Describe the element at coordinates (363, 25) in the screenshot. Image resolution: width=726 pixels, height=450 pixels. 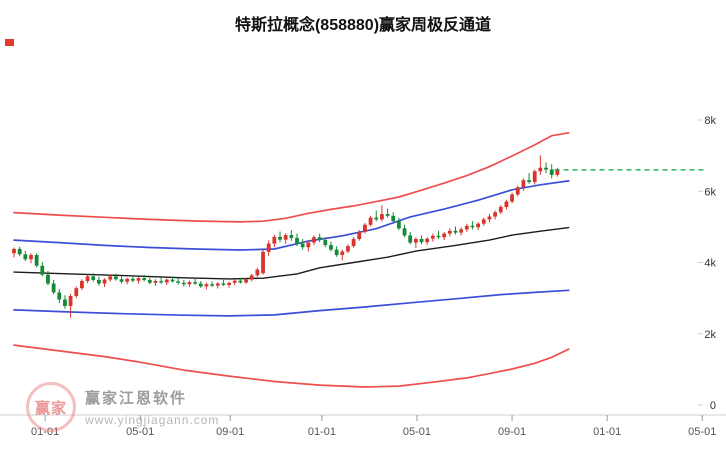
I see `chart-title: 特斯拉概念(858880)赢家周极反通道` at that location.